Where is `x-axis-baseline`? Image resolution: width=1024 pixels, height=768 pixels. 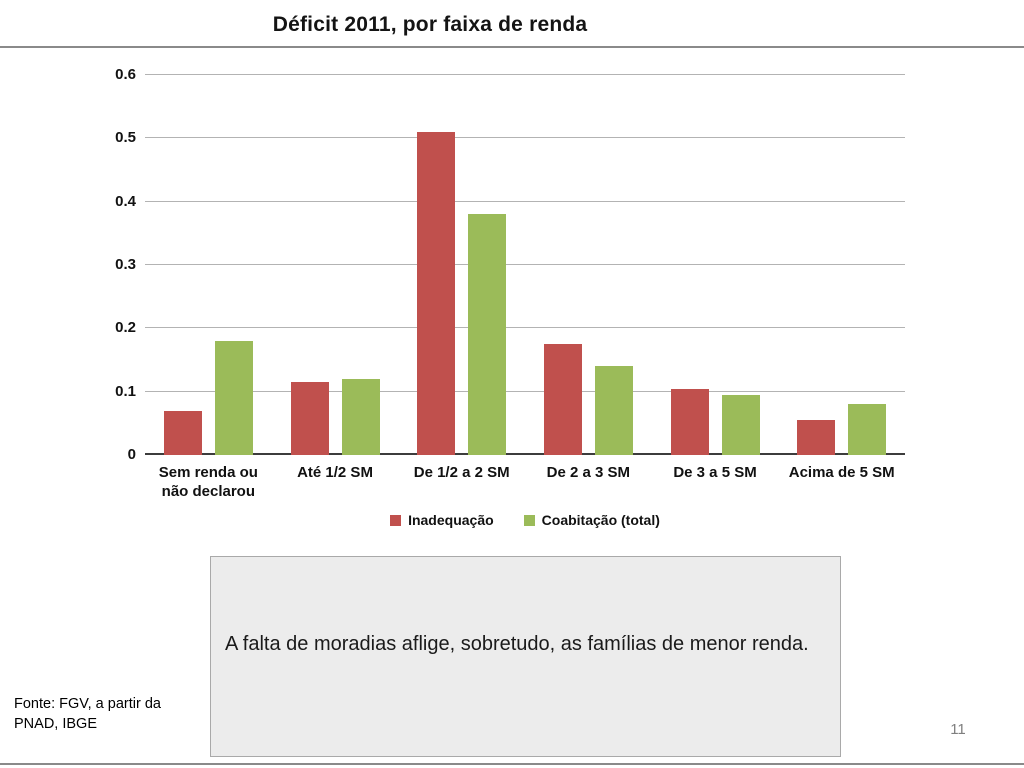
x-axis-baseline is located at coordinates (525, 454).